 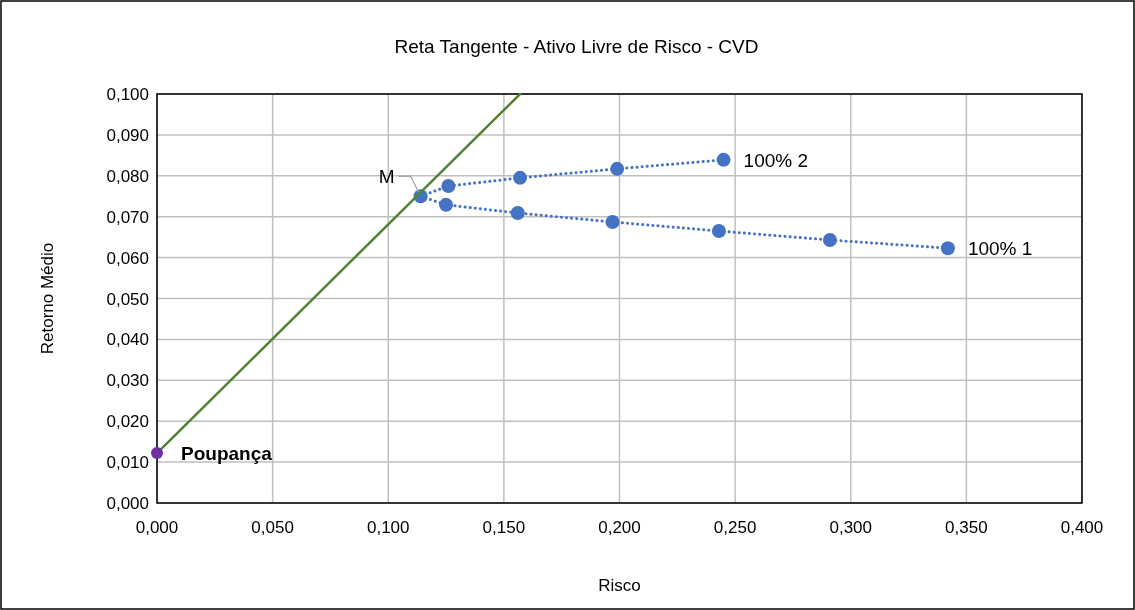 What do you see at coordinates (127, 258) in the screenshot?
I see `y-tick-label: 0,060` at bounding box center [127, 258].